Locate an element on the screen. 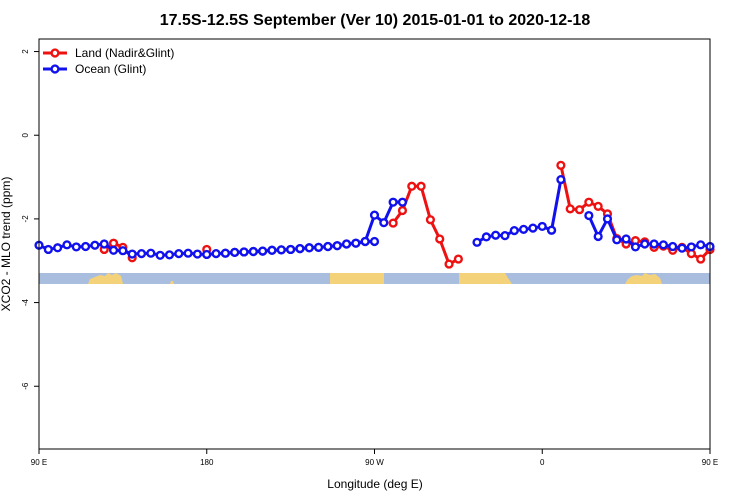 The height and width of the screenshot is (500, 750). y-tick-label: -6 is located at coordinates (25, 386).